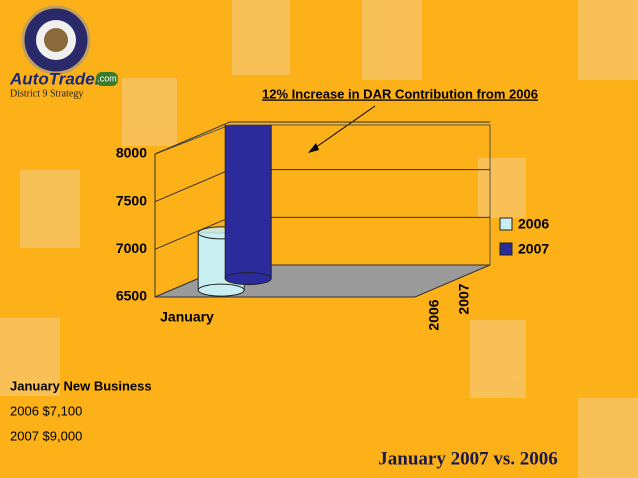 The height and width of the screenshot is (478, 638). I want to click on y-tick-label: 7500, so click(131, 200).